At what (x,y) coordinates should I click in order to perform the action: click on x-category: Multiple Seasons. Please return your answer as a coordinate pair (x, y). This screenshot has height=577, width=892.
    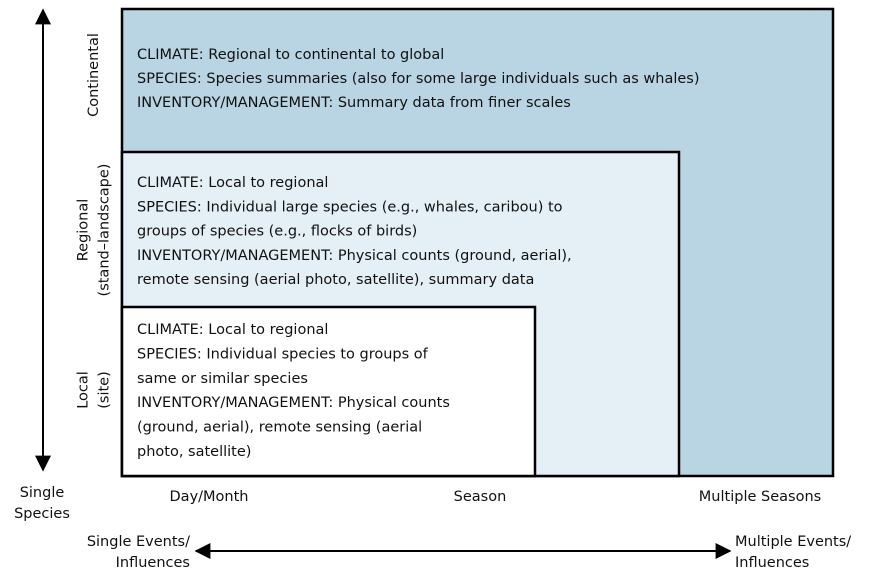
    Looking at the image, I should click on (760, 497).